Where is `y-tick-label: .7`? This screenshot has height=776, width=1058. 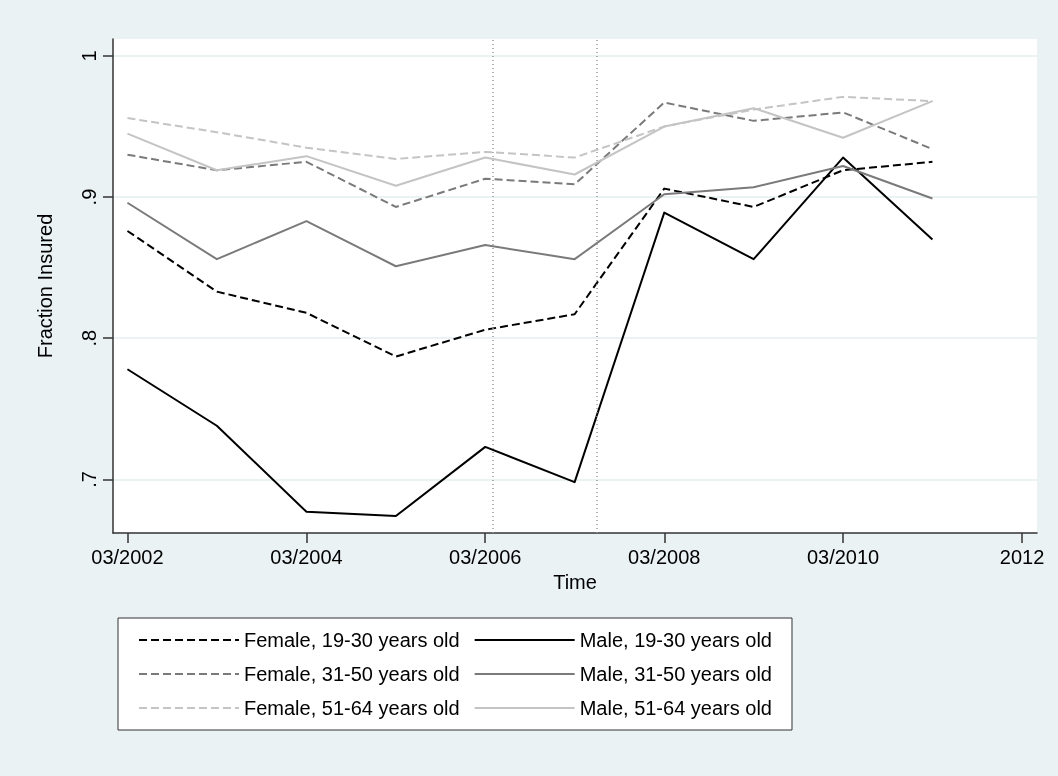 y-tick-label: .7 is located at coordinates (89, 479).